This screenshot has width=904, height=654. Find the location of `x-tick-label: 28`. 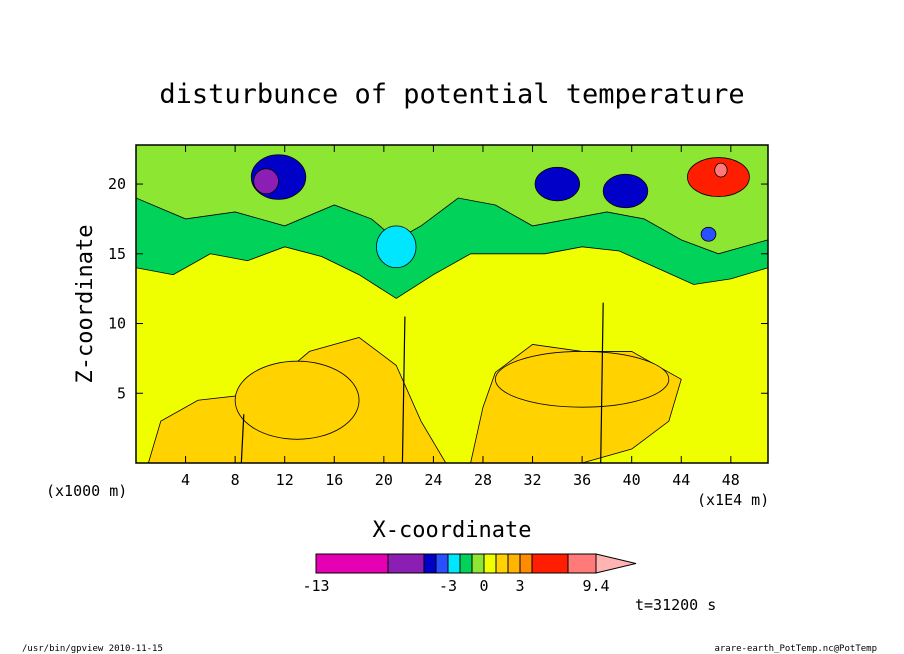

x-tick-label: 28 is located at coordinates (483, 480).